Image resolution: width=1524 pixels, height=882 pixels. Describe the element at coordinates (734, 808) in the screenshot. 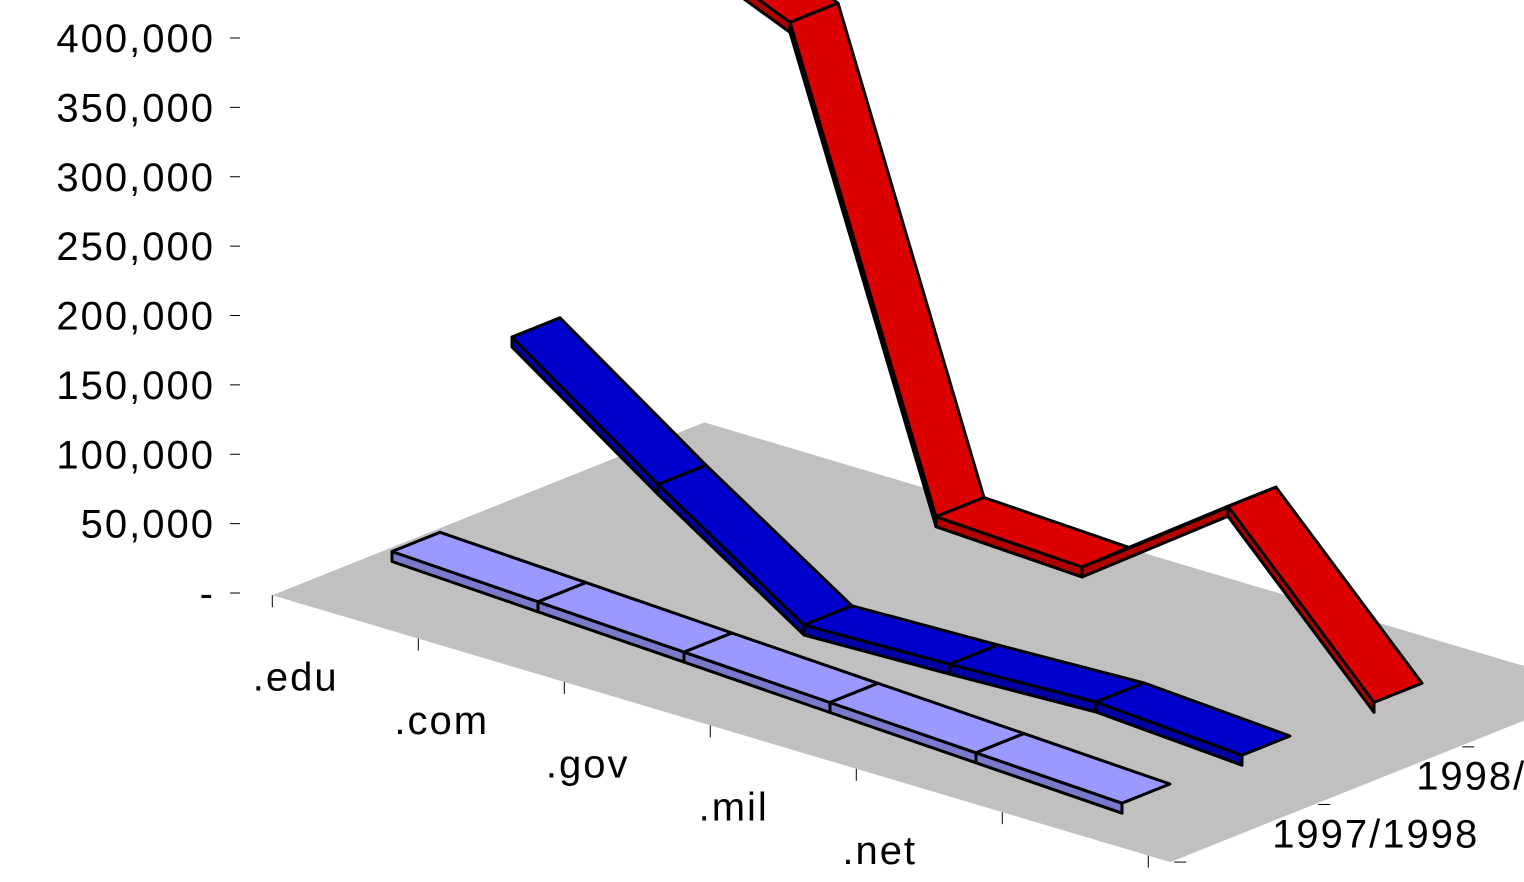

I see `x-tick-label: .mil` at that location.